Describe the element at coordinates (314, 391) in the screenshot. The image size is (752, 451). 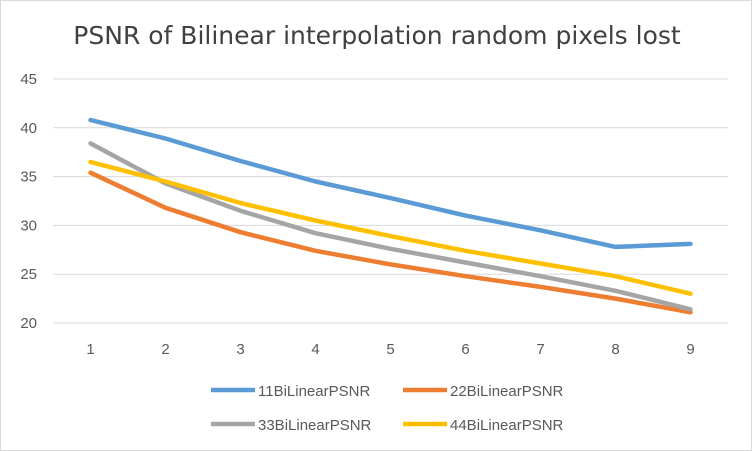
I see `legend-label: 11BiLinearPSNR` at that location.